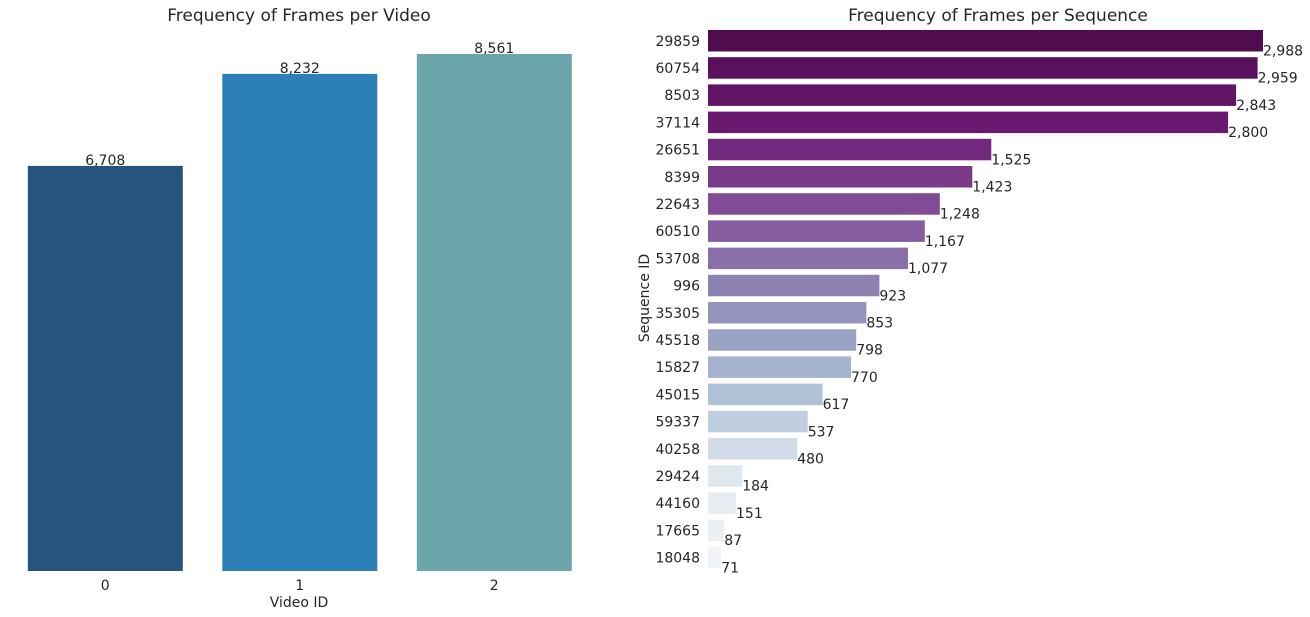  What do you see at coordinates (677, 531) in the screenshot?
I see `y-tick-label: 17665` at bounding box center [677, 531].